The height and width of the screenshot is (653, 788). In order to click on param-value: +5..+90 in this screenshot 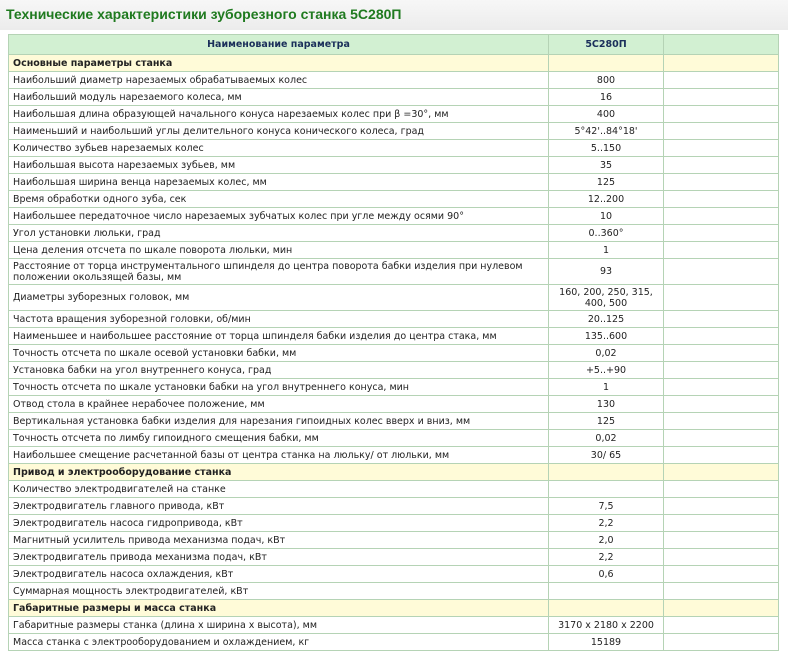, I will do `click(606, 370)`.